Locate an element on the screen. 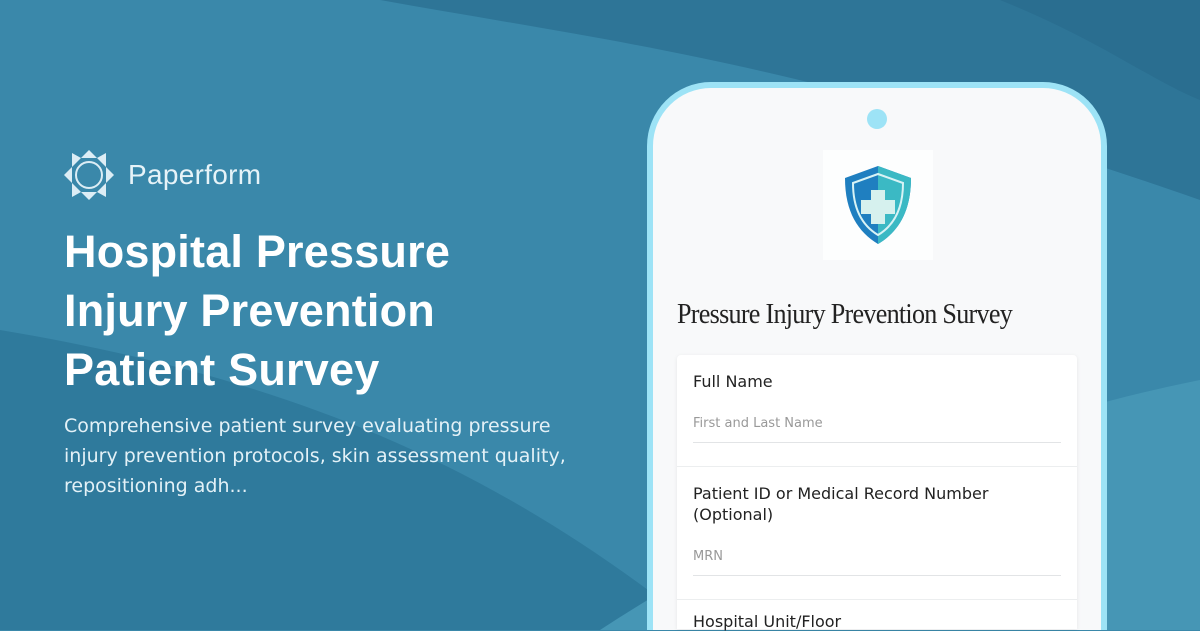 The height and width of the screenshot is (631, 1200). brand-name: Paperform is located at coordinates (195, 174).